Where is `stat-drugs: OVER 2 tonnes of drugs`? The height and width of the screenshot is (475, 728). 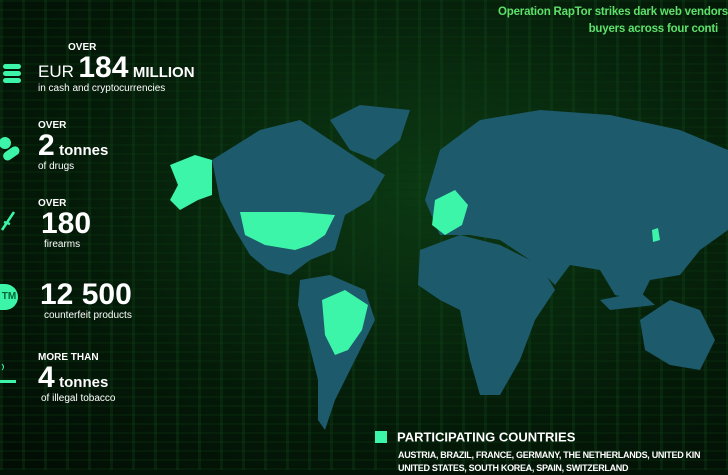
stat-drugs: OVER 2 tonnes of drugs is located at coordinates (73, 146).